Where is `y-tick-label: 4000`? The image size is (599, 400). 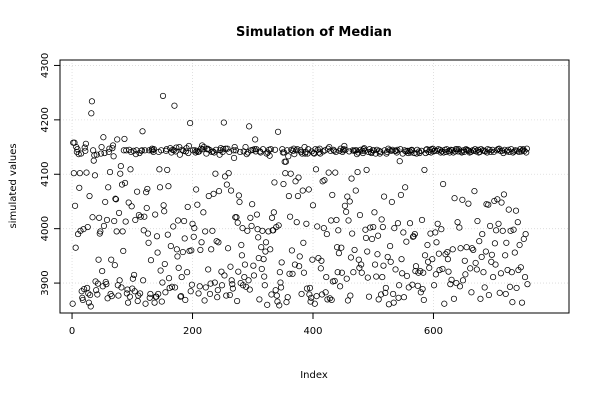 y-tick-label: 4000 is located at coordinates (45, 228).